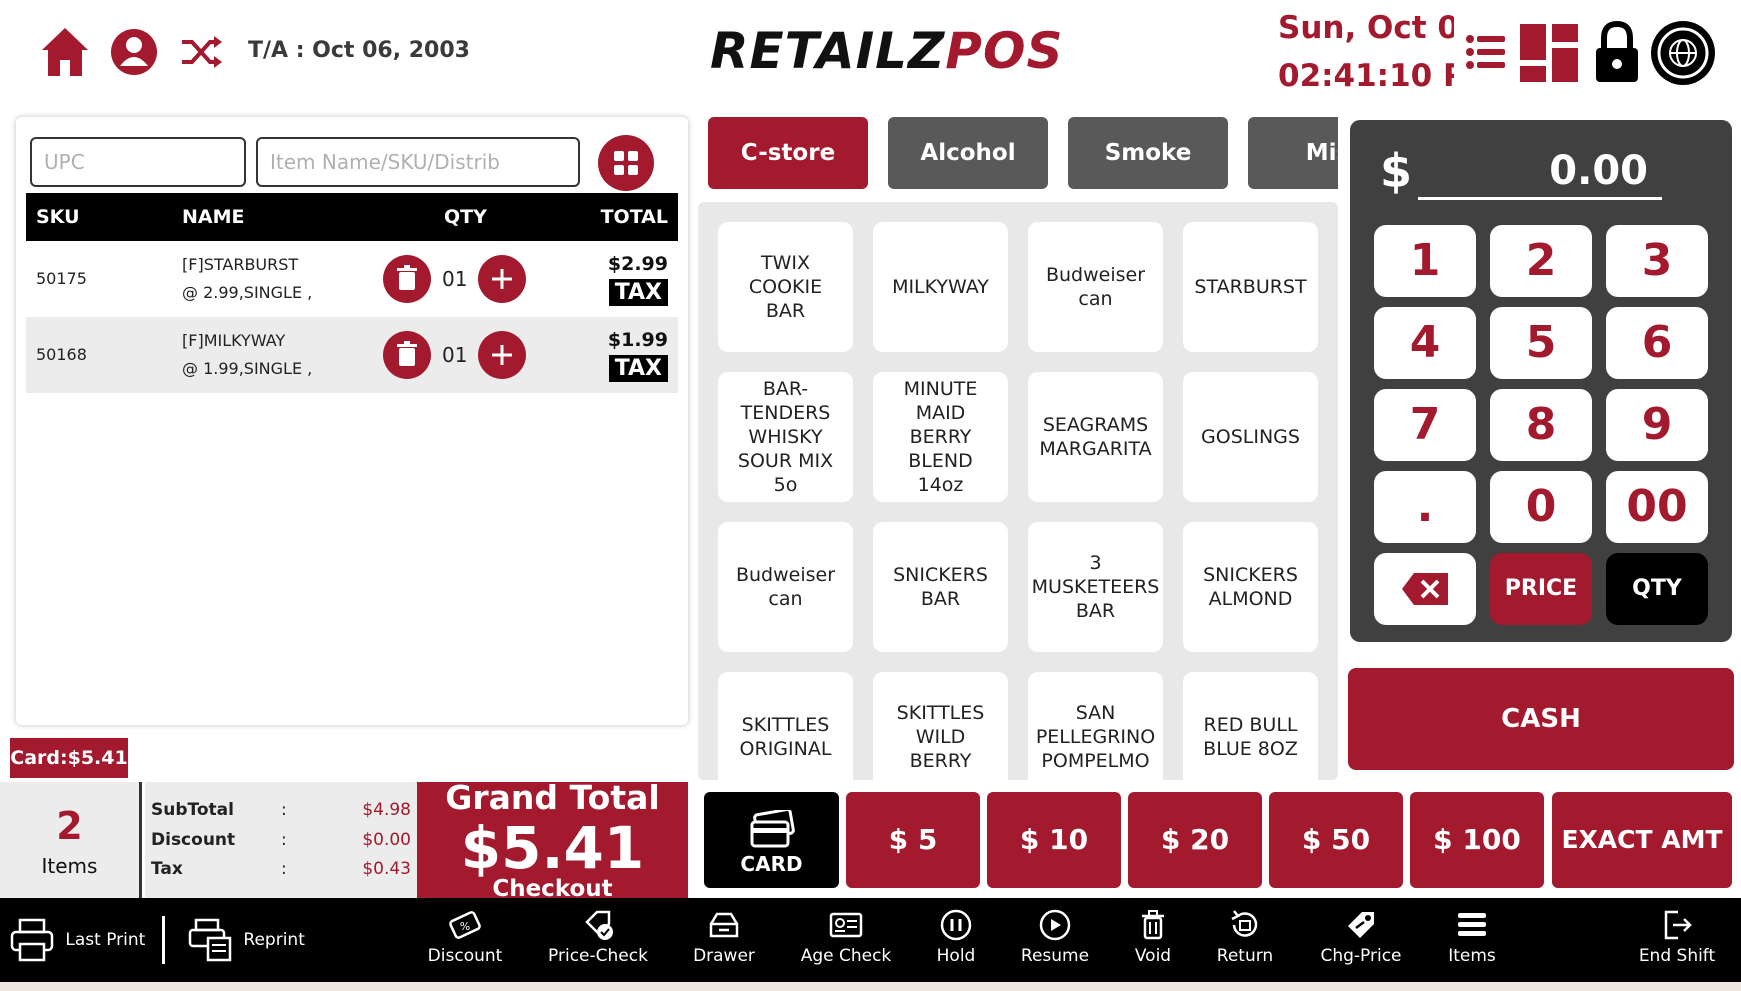  What do you see at coordinates (637, 340) in the screenshot?
I see `row-total: $1.99` at bounding box center [637, 340].